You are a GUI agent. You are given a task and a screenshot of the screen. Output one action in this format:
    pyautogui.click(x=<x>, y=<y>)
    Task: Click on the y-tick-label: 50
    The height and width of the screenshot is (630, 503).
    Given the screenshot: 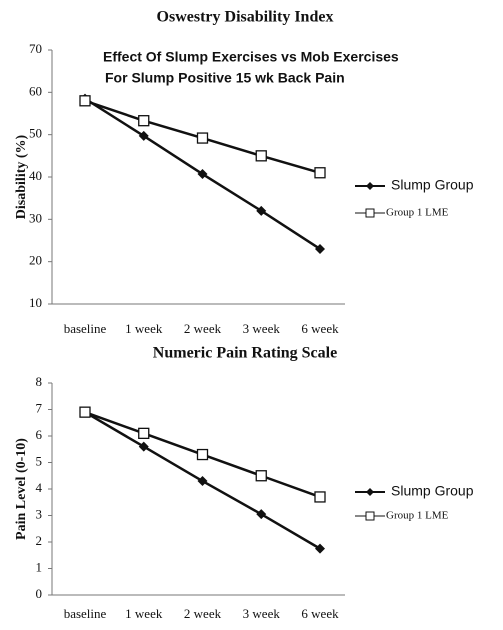 What is the action you would take?
    pyautogui.click(x=35, y=133)
    